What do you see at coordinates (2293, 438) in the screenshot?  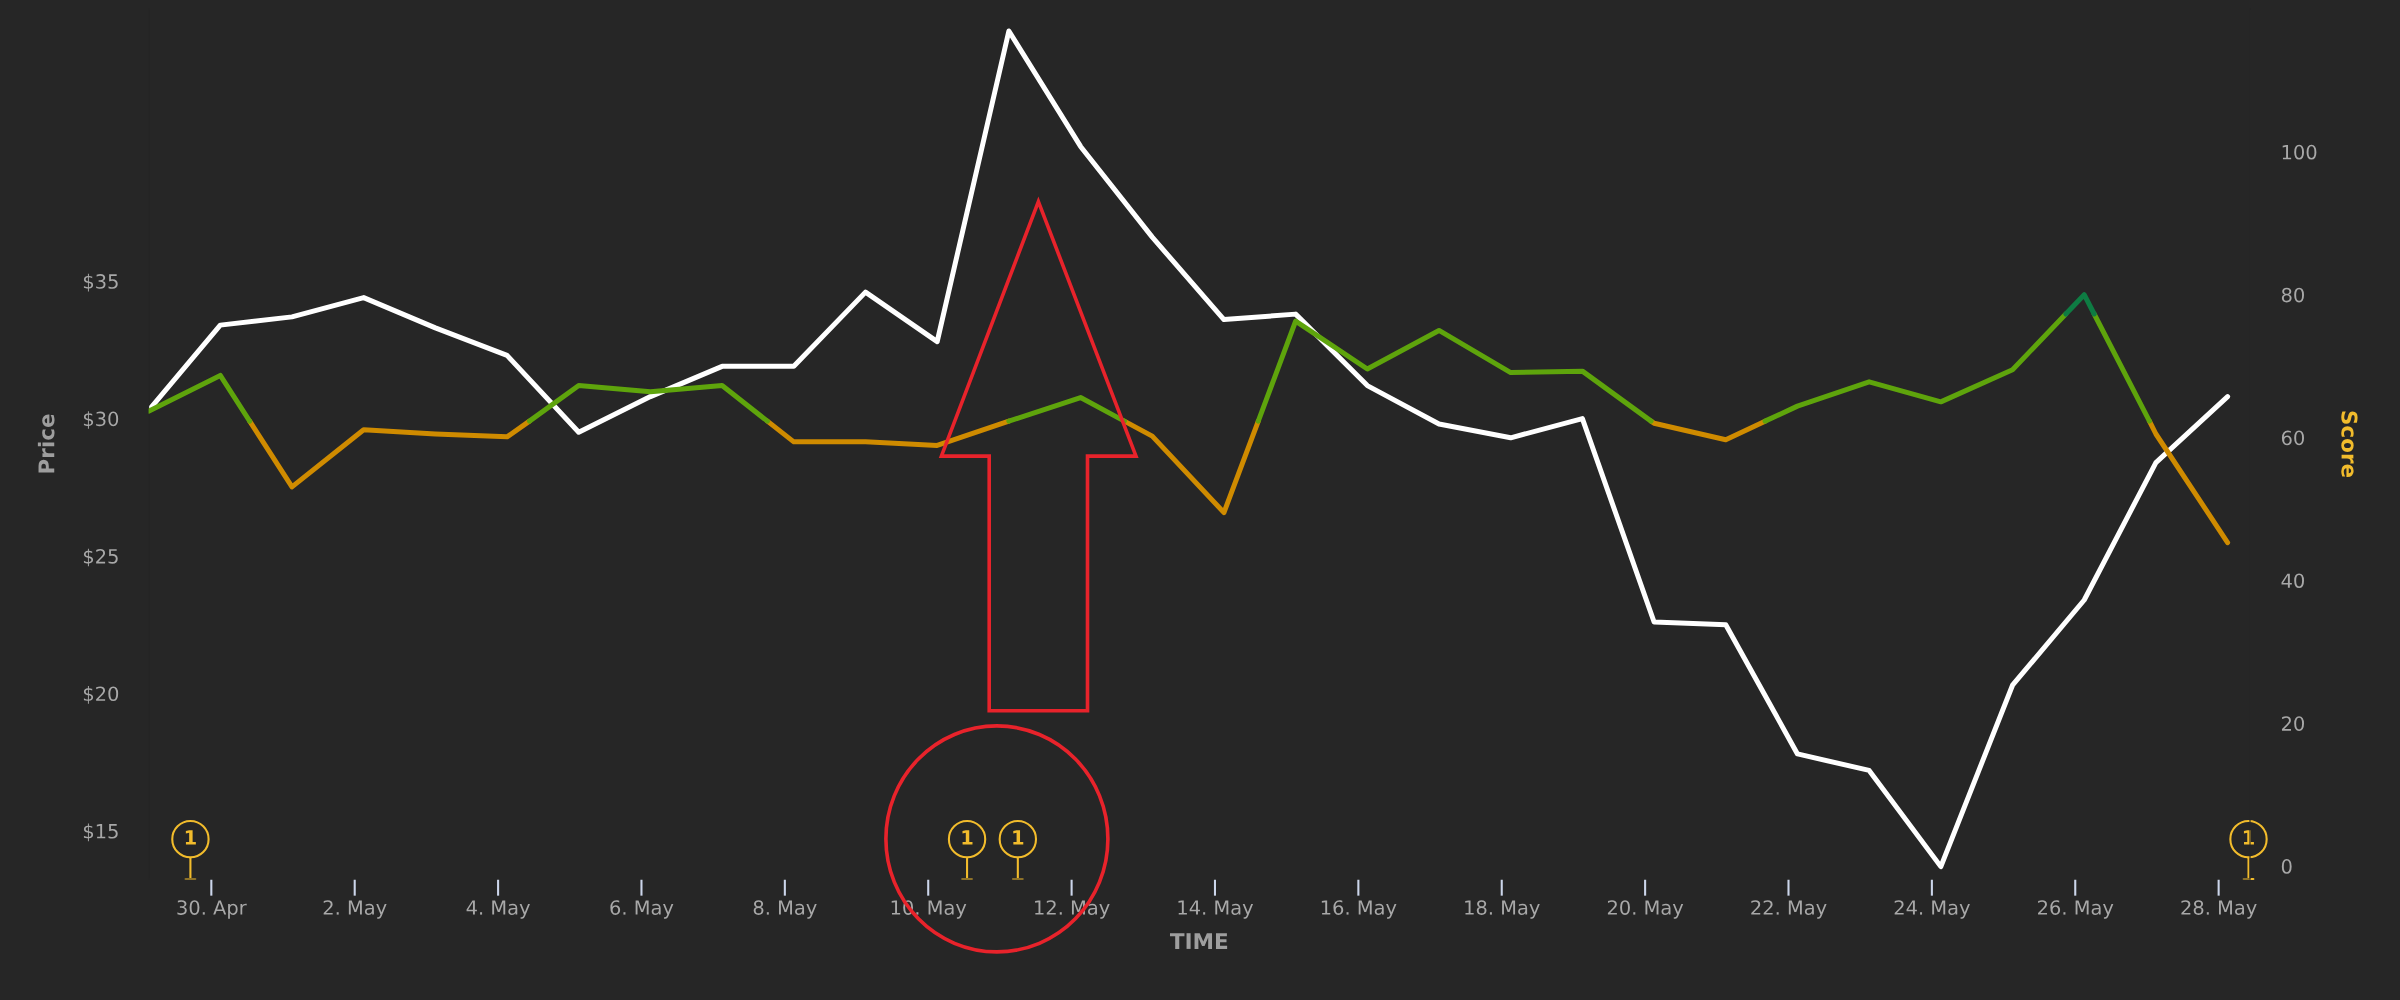 I see `y2-tick-label: 60` at bounding box center [2293, 438].